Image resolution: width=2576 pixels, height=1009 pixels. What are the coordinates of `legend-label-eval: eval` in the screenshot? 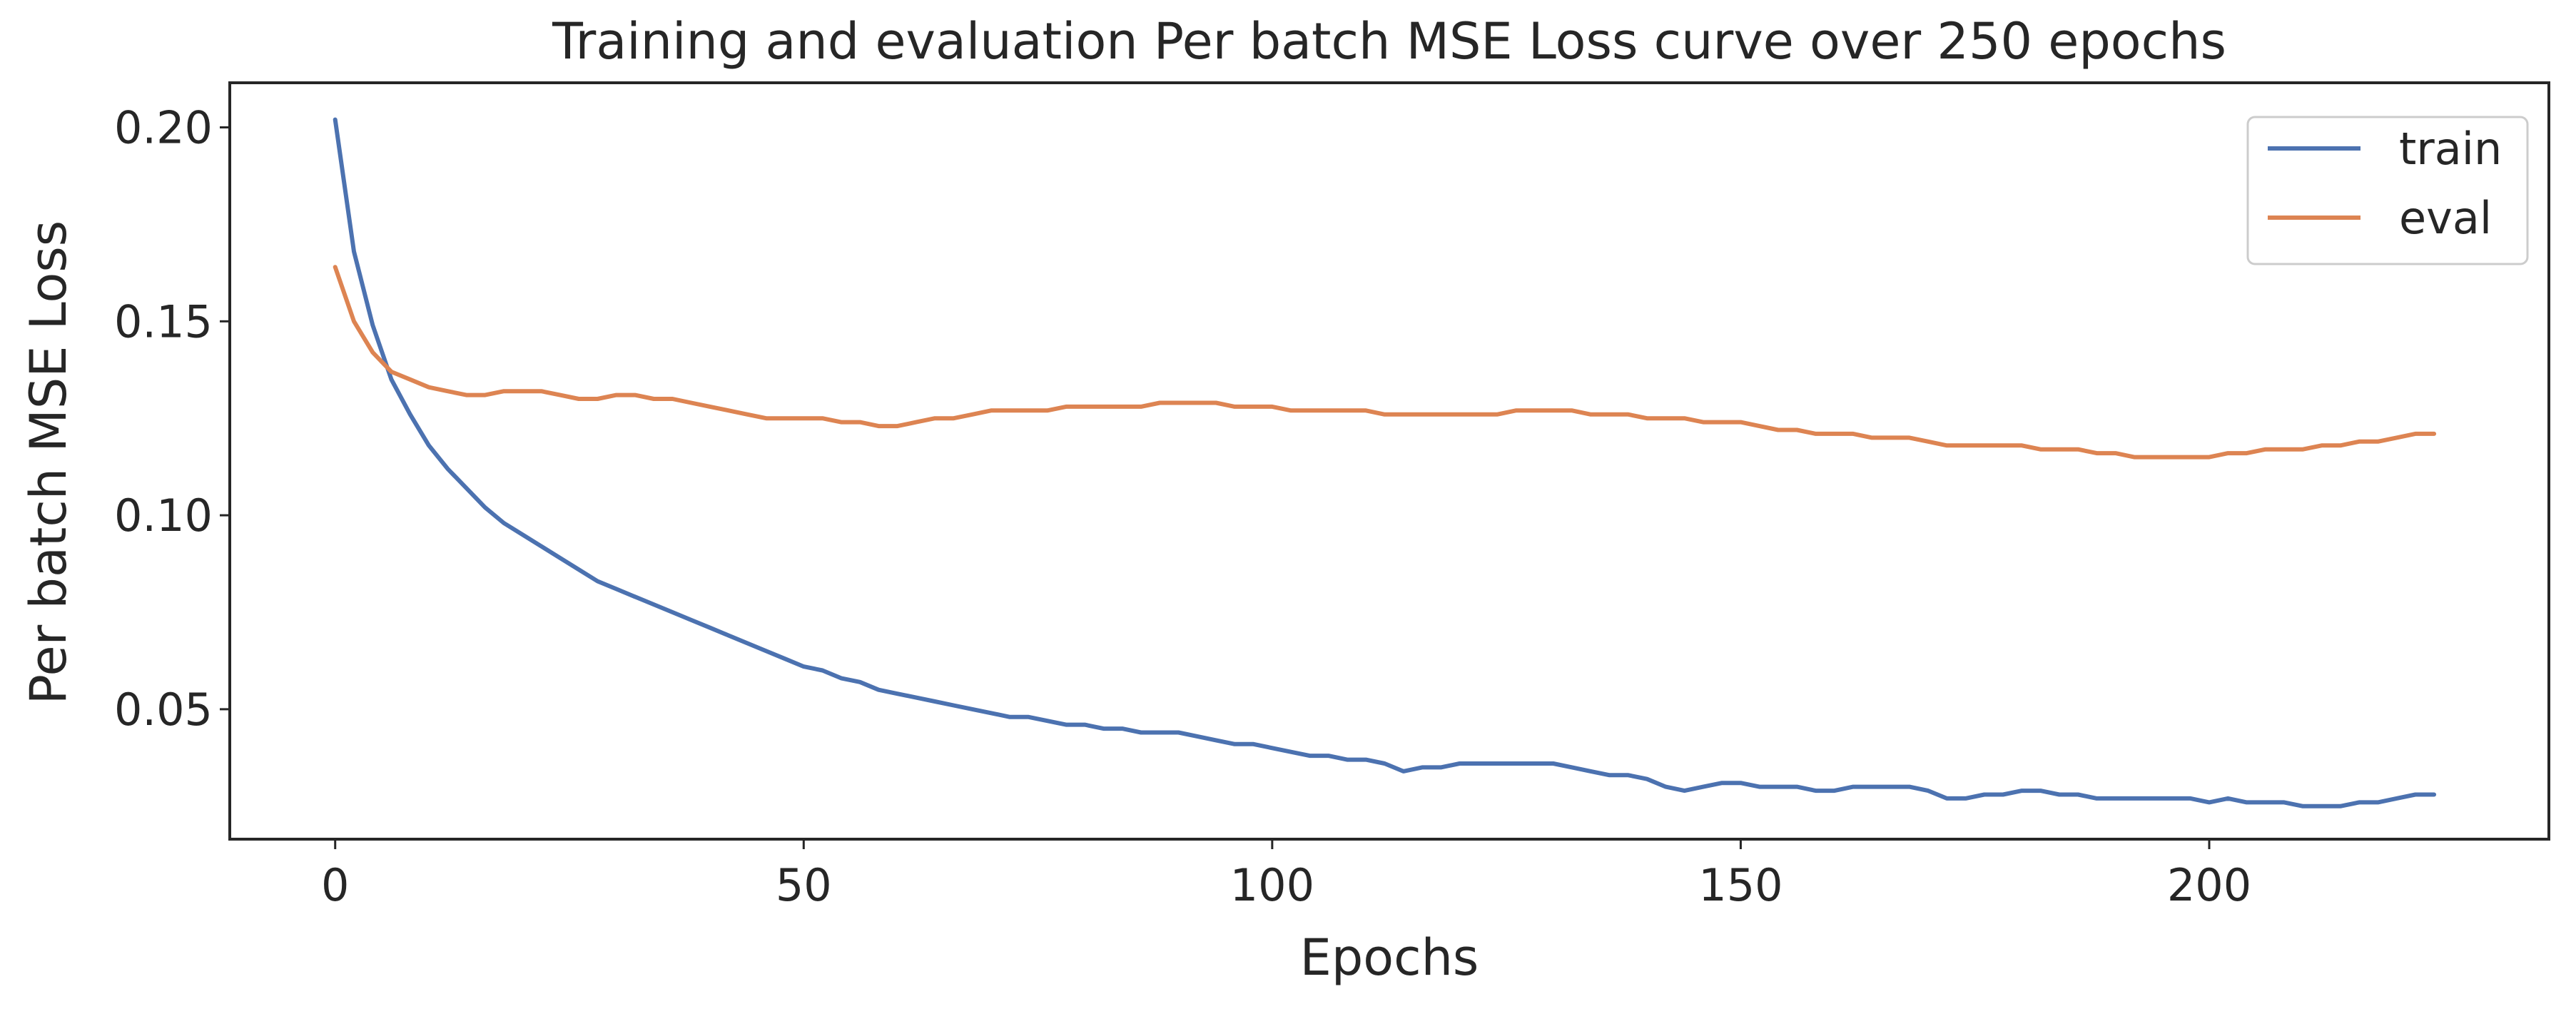 It's located at (2445, 218).